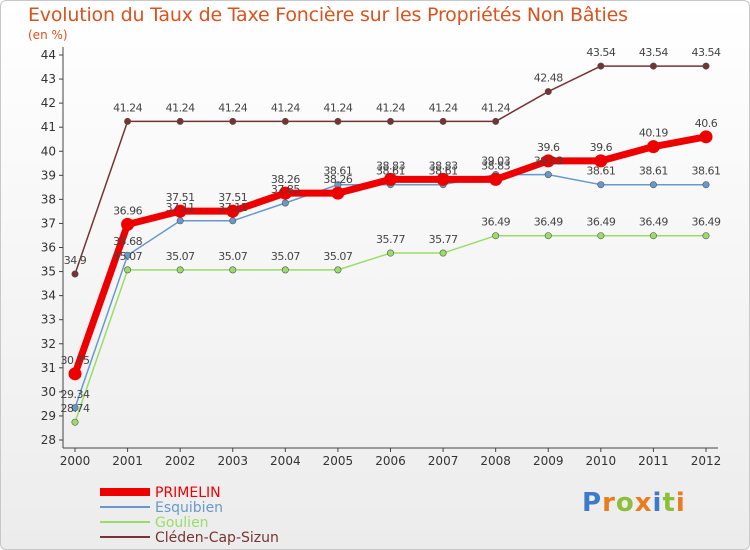 This screenshot has width=750, height=550. Describe the element at coordinates (548, 461) in the screenshot. I see `x-tick-label: 2009` at that location.